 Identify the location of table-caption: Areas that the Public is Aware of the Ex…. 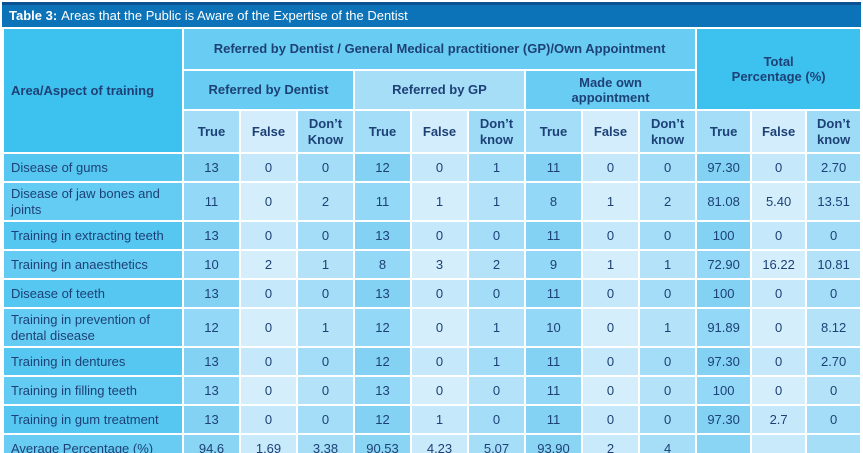
(234, 15).